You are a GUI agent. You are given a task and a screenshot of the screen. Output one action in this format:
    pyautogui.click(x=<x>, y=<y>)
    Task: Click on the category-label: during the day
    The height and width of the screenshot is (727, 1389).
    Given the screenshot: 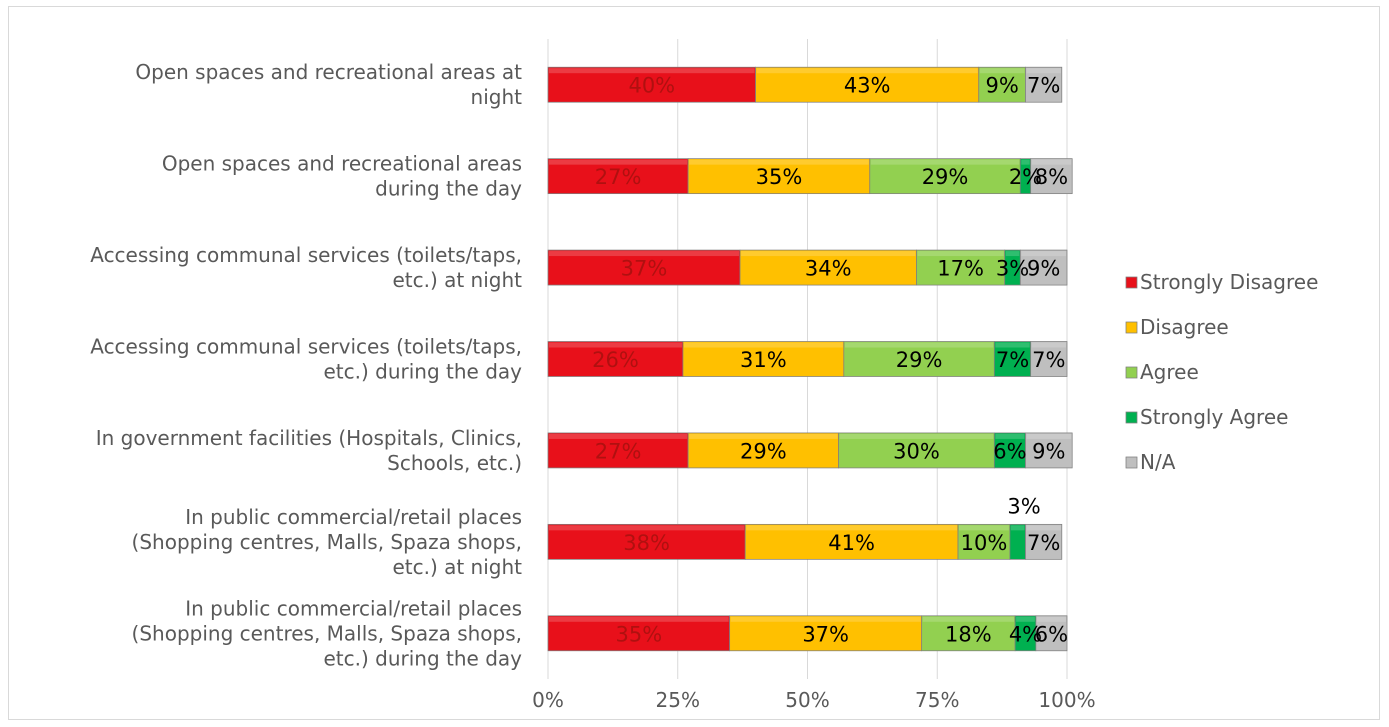 What is the action you would take?
    pyautogui.click(x=448, y=189)
    